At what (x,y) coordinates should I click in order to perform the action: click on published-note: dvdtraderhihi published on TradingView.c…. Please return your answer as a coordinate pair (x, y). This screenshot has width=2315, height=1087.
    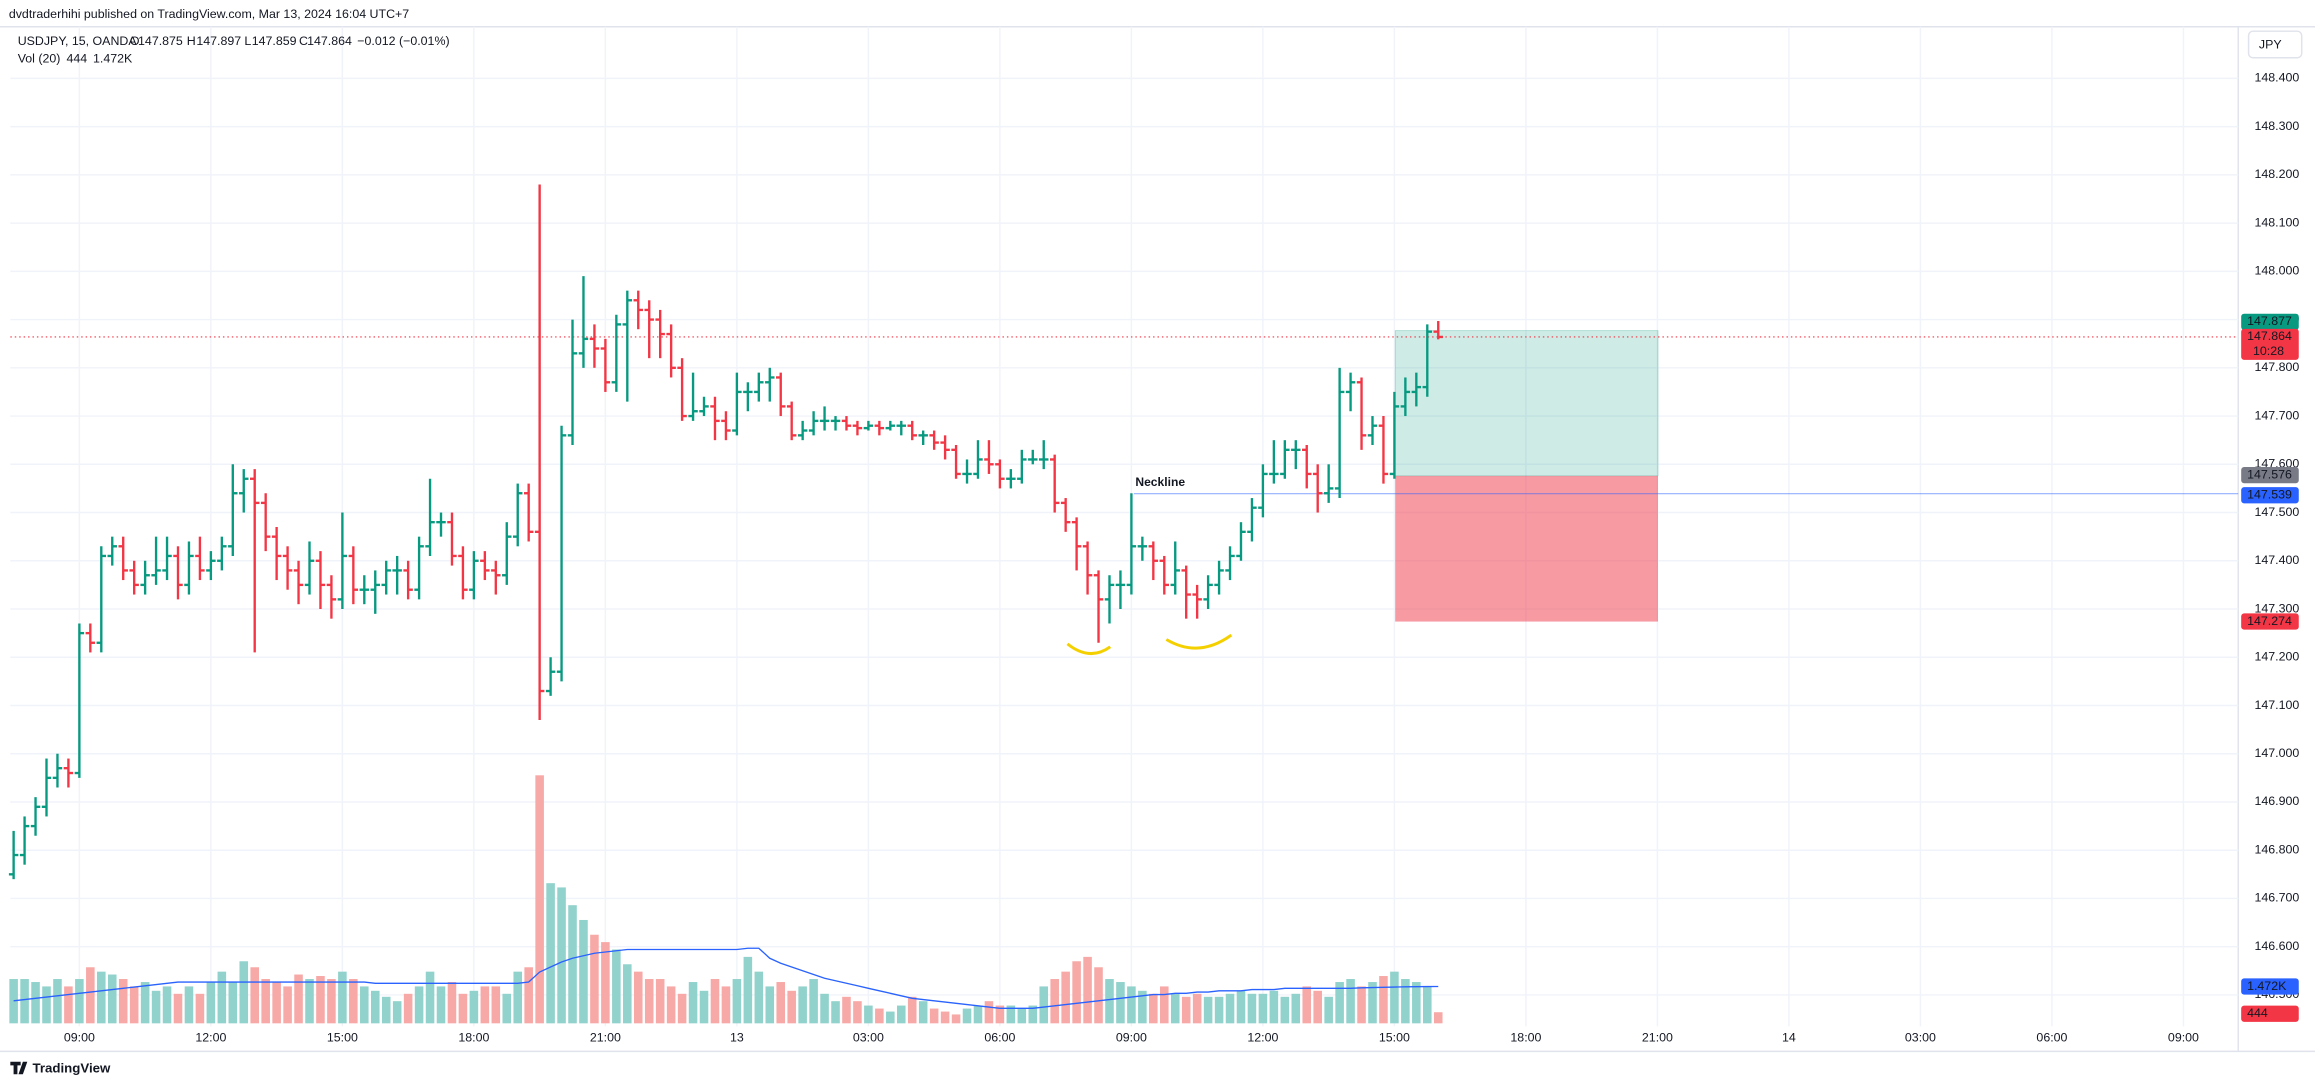
    Looking at the image, I should click on (209, 14).